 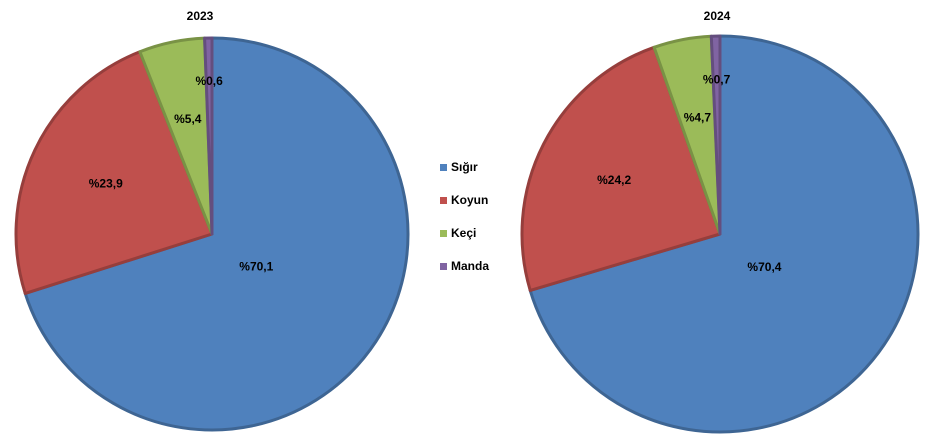 I want to click on legend-label-sigir: Sığır, so click(x=464, y=167).